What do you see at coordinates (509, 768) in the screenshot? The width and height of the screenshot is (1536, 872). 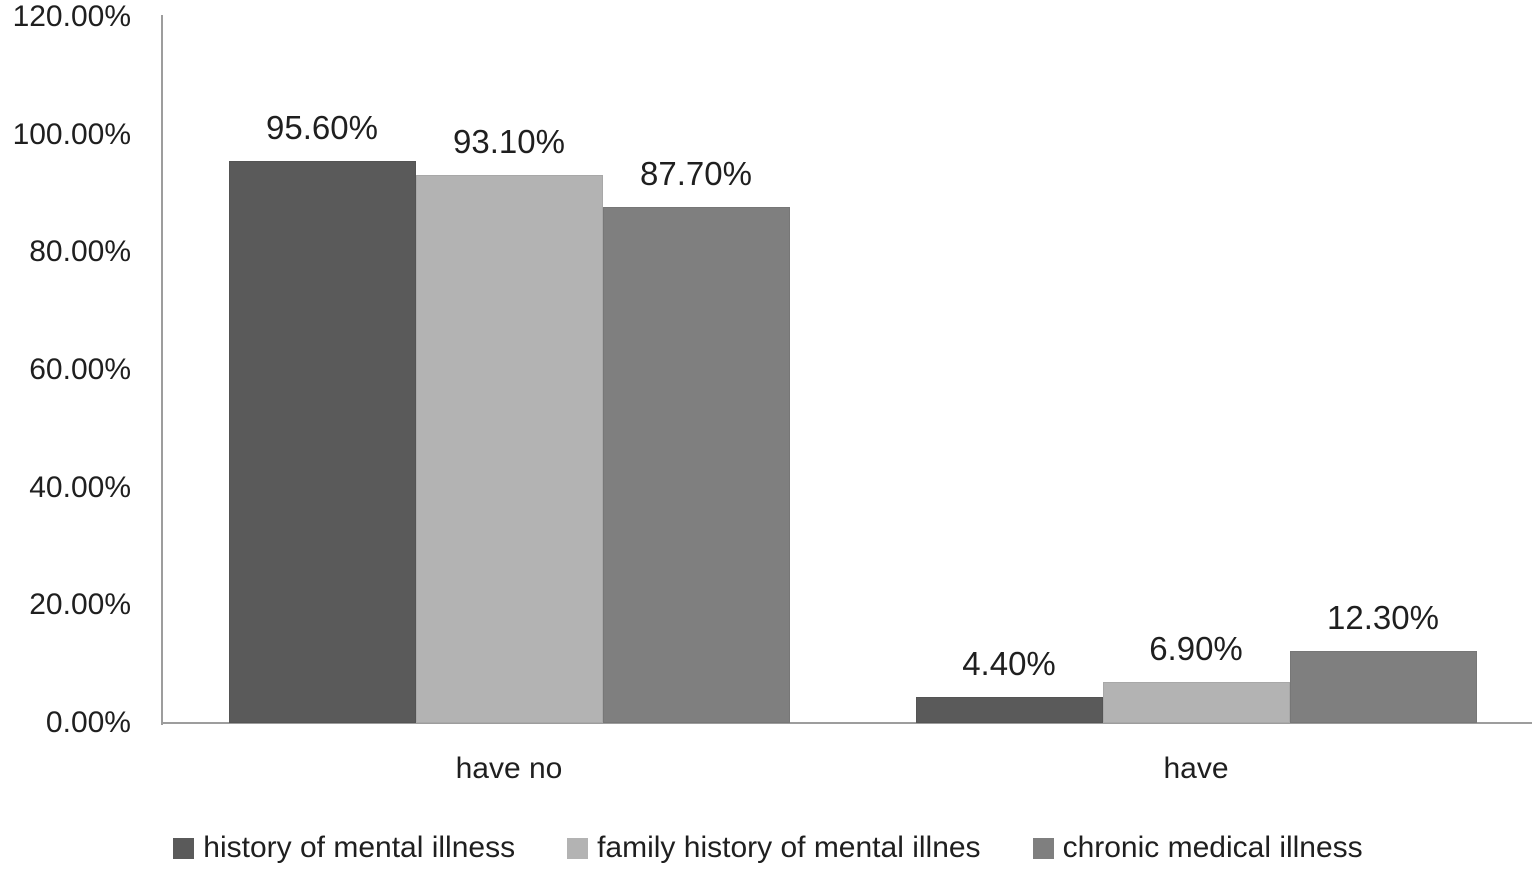 I see `x-axis-category-label: have no` at bounding box center [509, 768].